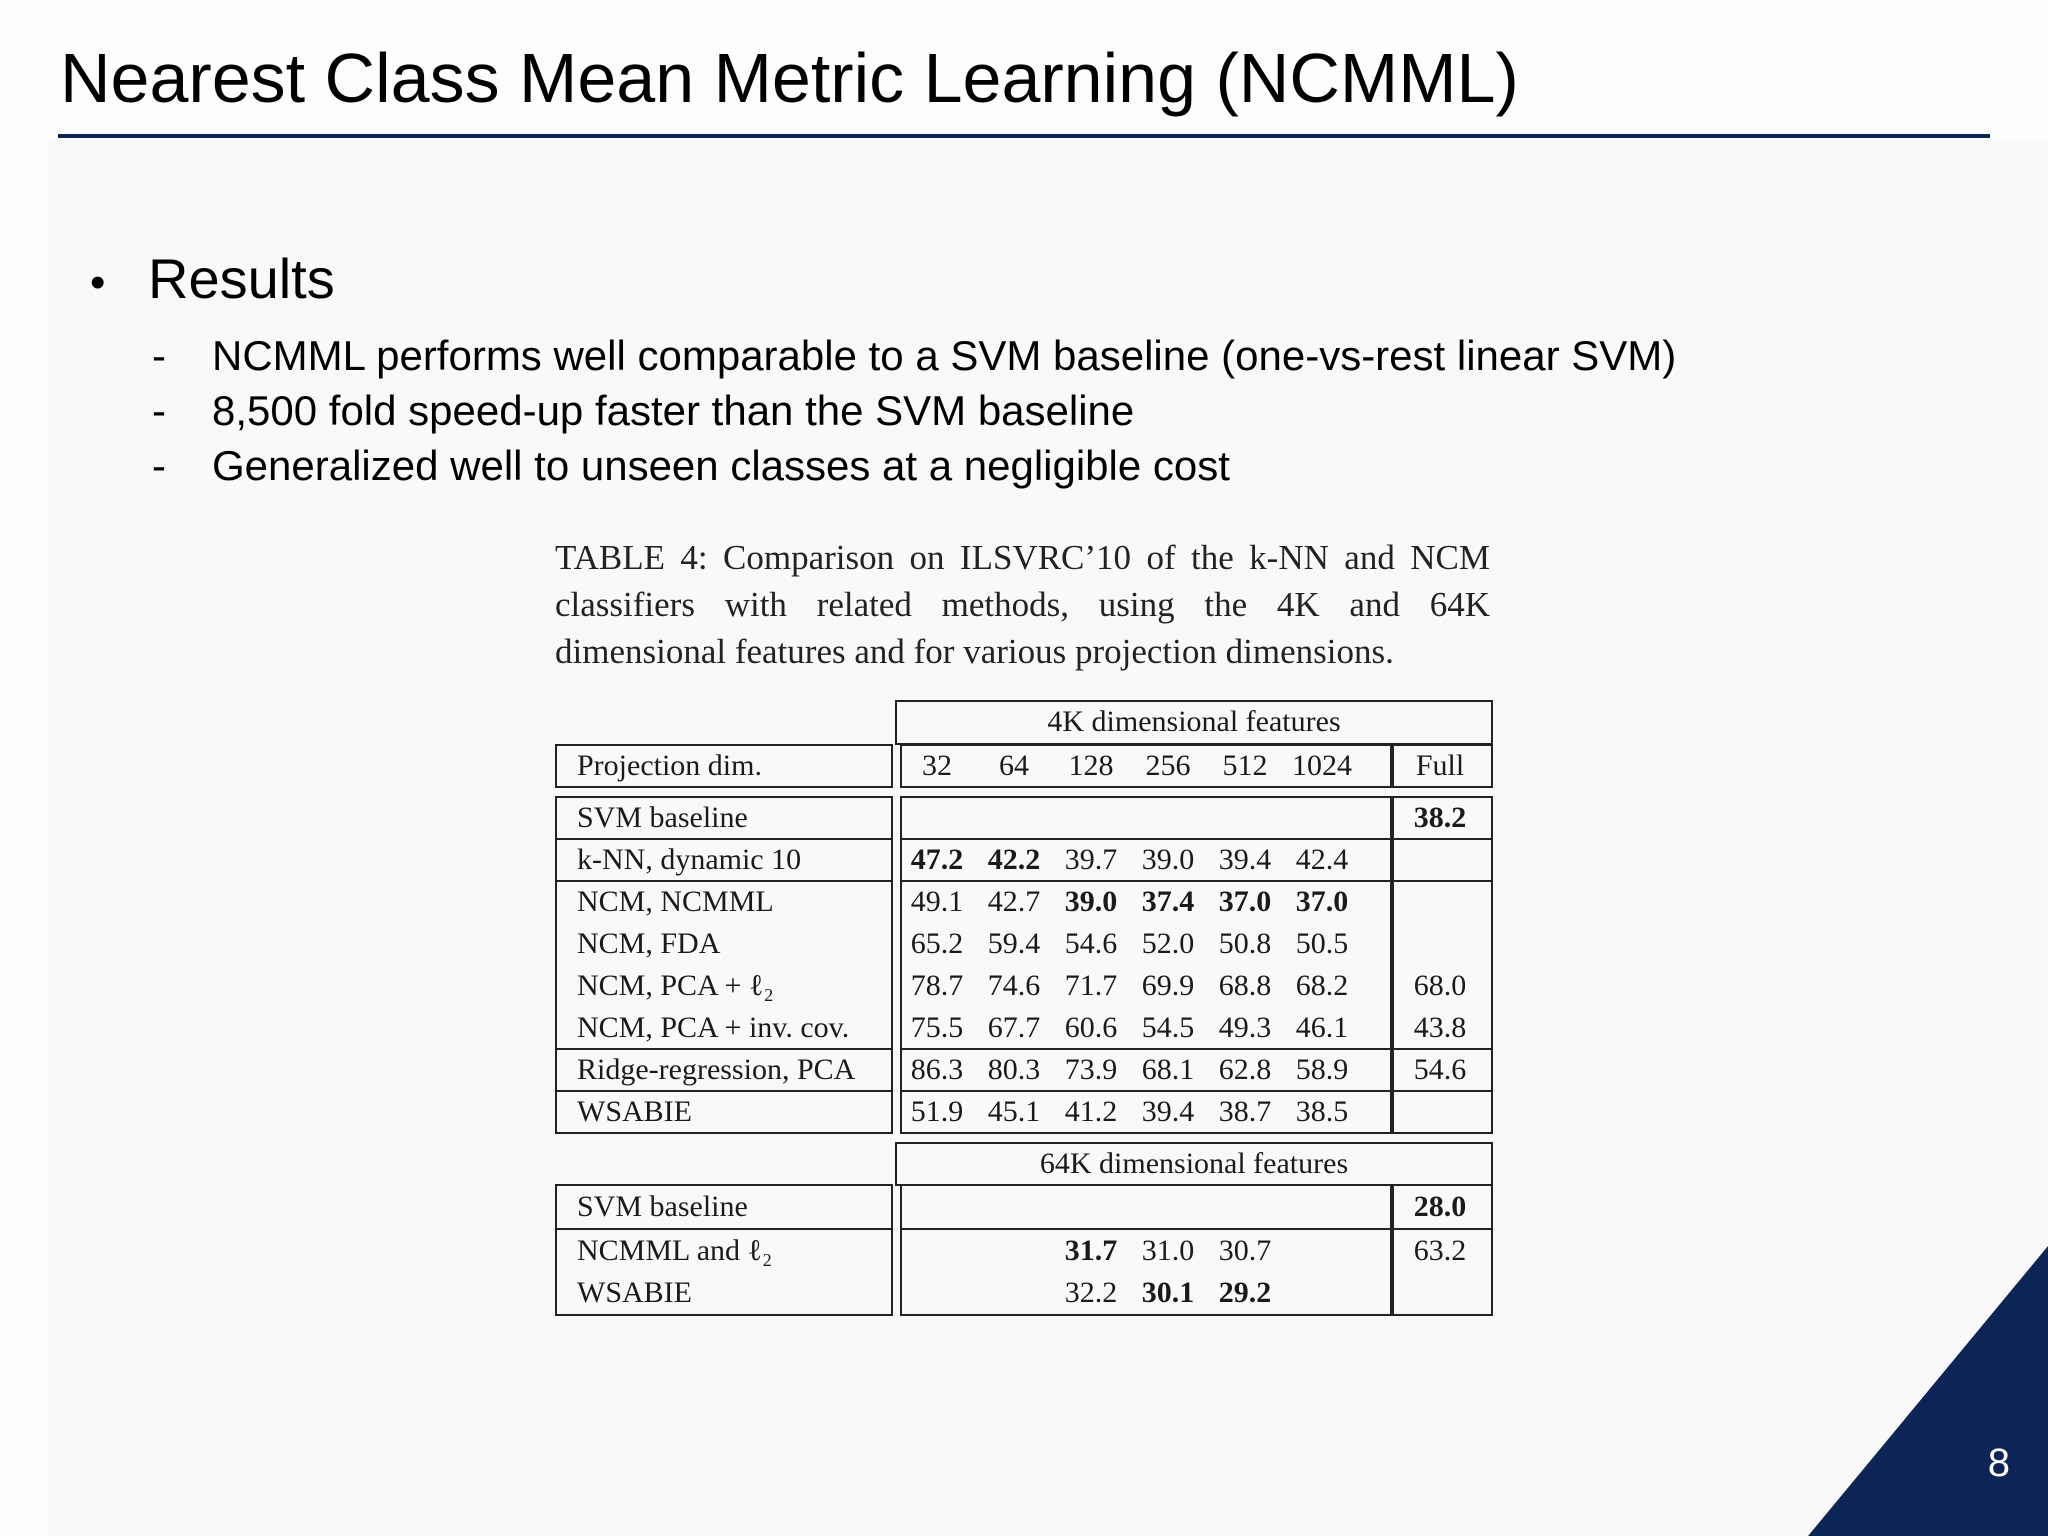  I want to click on table-cell: 41.2, so click(1091, 1111).